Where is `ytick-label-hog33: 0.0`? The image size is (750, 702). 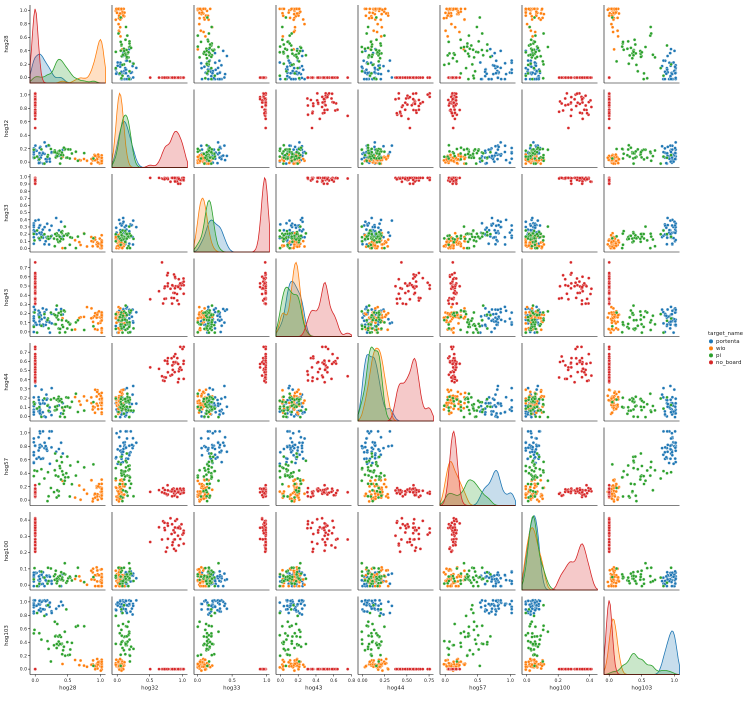
ytick-label-hog33: 0.0 is located at coordinates (23, 249).